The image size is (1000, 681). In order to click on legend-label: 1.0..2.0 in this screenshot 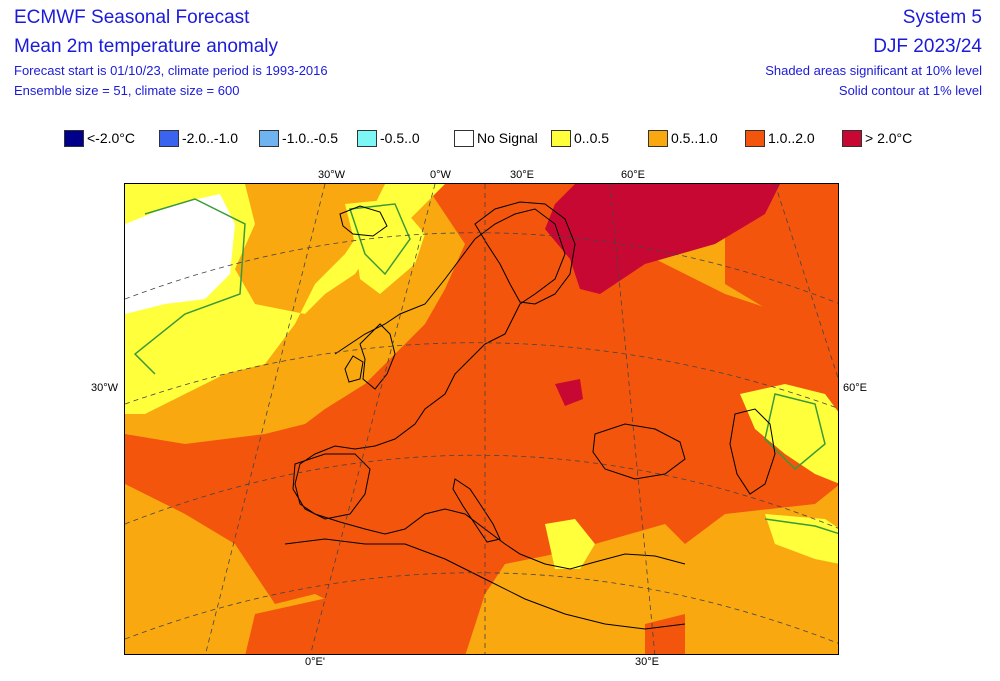, I will do `click(791, 138)`.